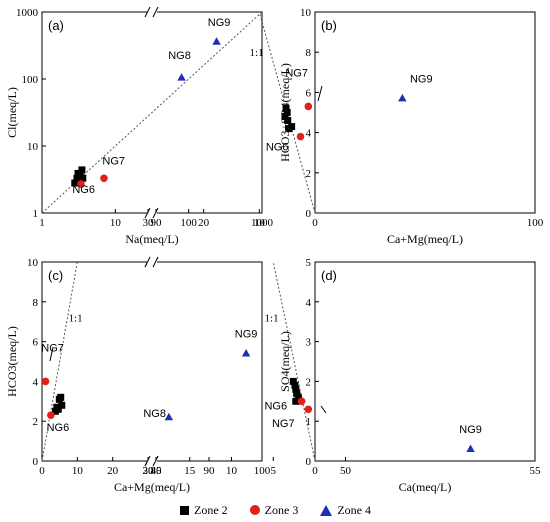 This screenshot has height=522, width=550. Describe the element at coordinates (309, 93) in the screenshot. I see `y-tick-label: 6` at that location.